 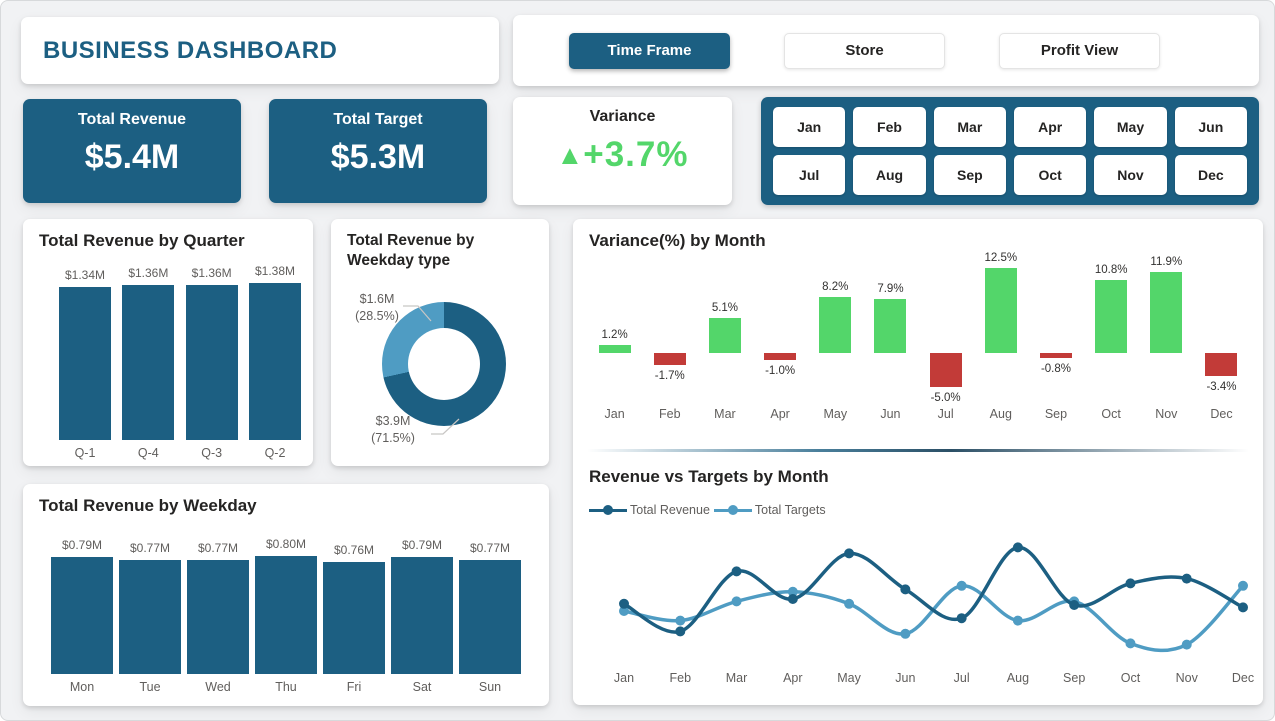 What do you see at coordinates (809, 127) in the screenshot?
I see `month-button-jan: Jan` at bounding box center [809, 127].